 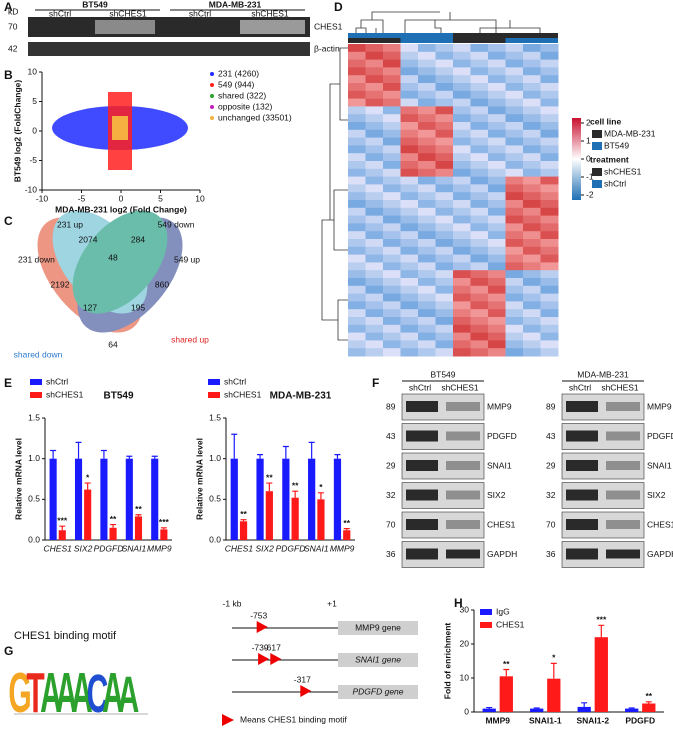 I want to click on y-tick-label: 10, so click(x=465, y=677).